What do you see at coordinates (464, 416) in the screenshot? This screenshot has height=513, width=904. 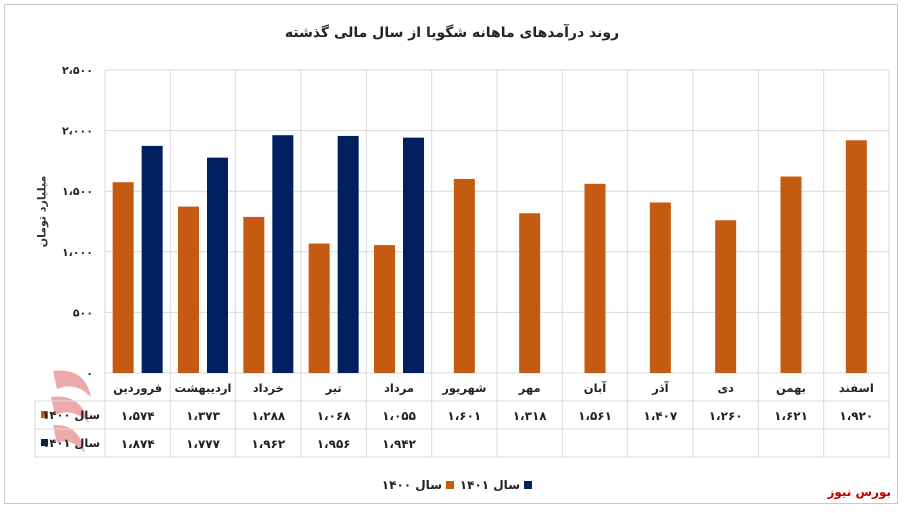 I see `data-label-1400: ۱،۶۰۱` at bounding box center [464, 416].